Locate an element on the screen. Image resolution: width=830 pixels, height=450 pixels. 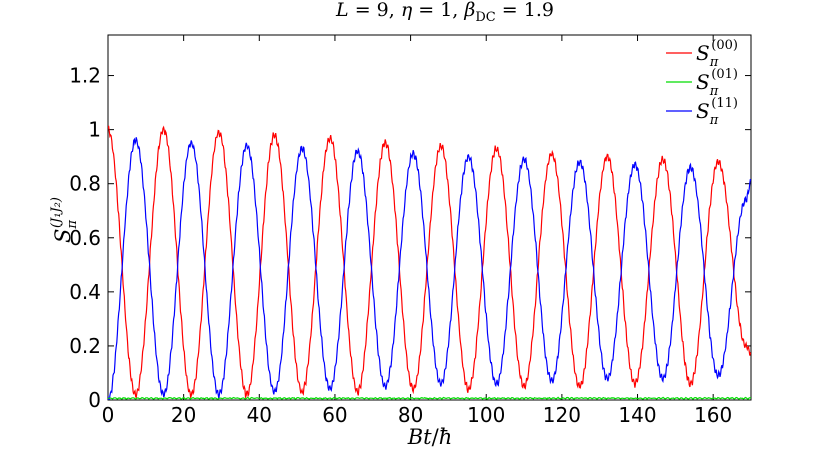
legend-entry-sup: (11) is located at coordinates (724, 103).